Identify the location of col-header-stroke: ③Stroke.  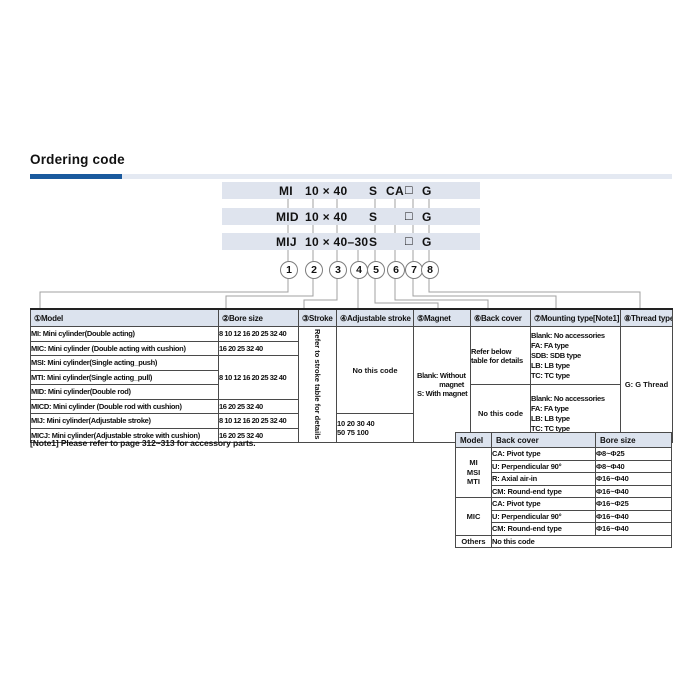
(317, 317).